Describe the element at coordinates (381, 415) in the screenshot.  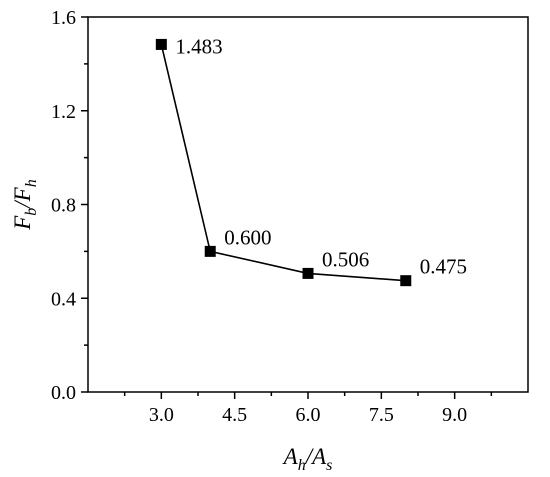
I see `x-tick-label: 7.5` at that location.